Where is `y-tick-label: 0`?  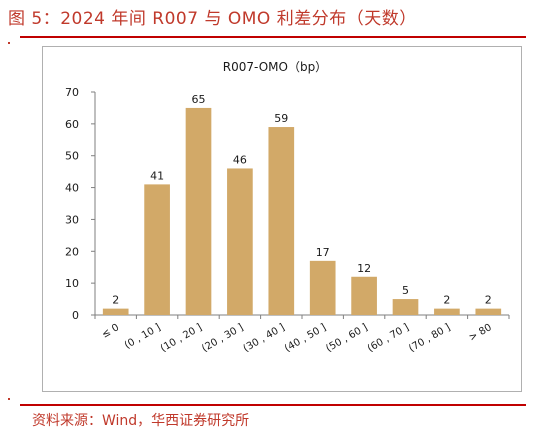
y-tick-label: 0 is located at coordinates (75, 315).